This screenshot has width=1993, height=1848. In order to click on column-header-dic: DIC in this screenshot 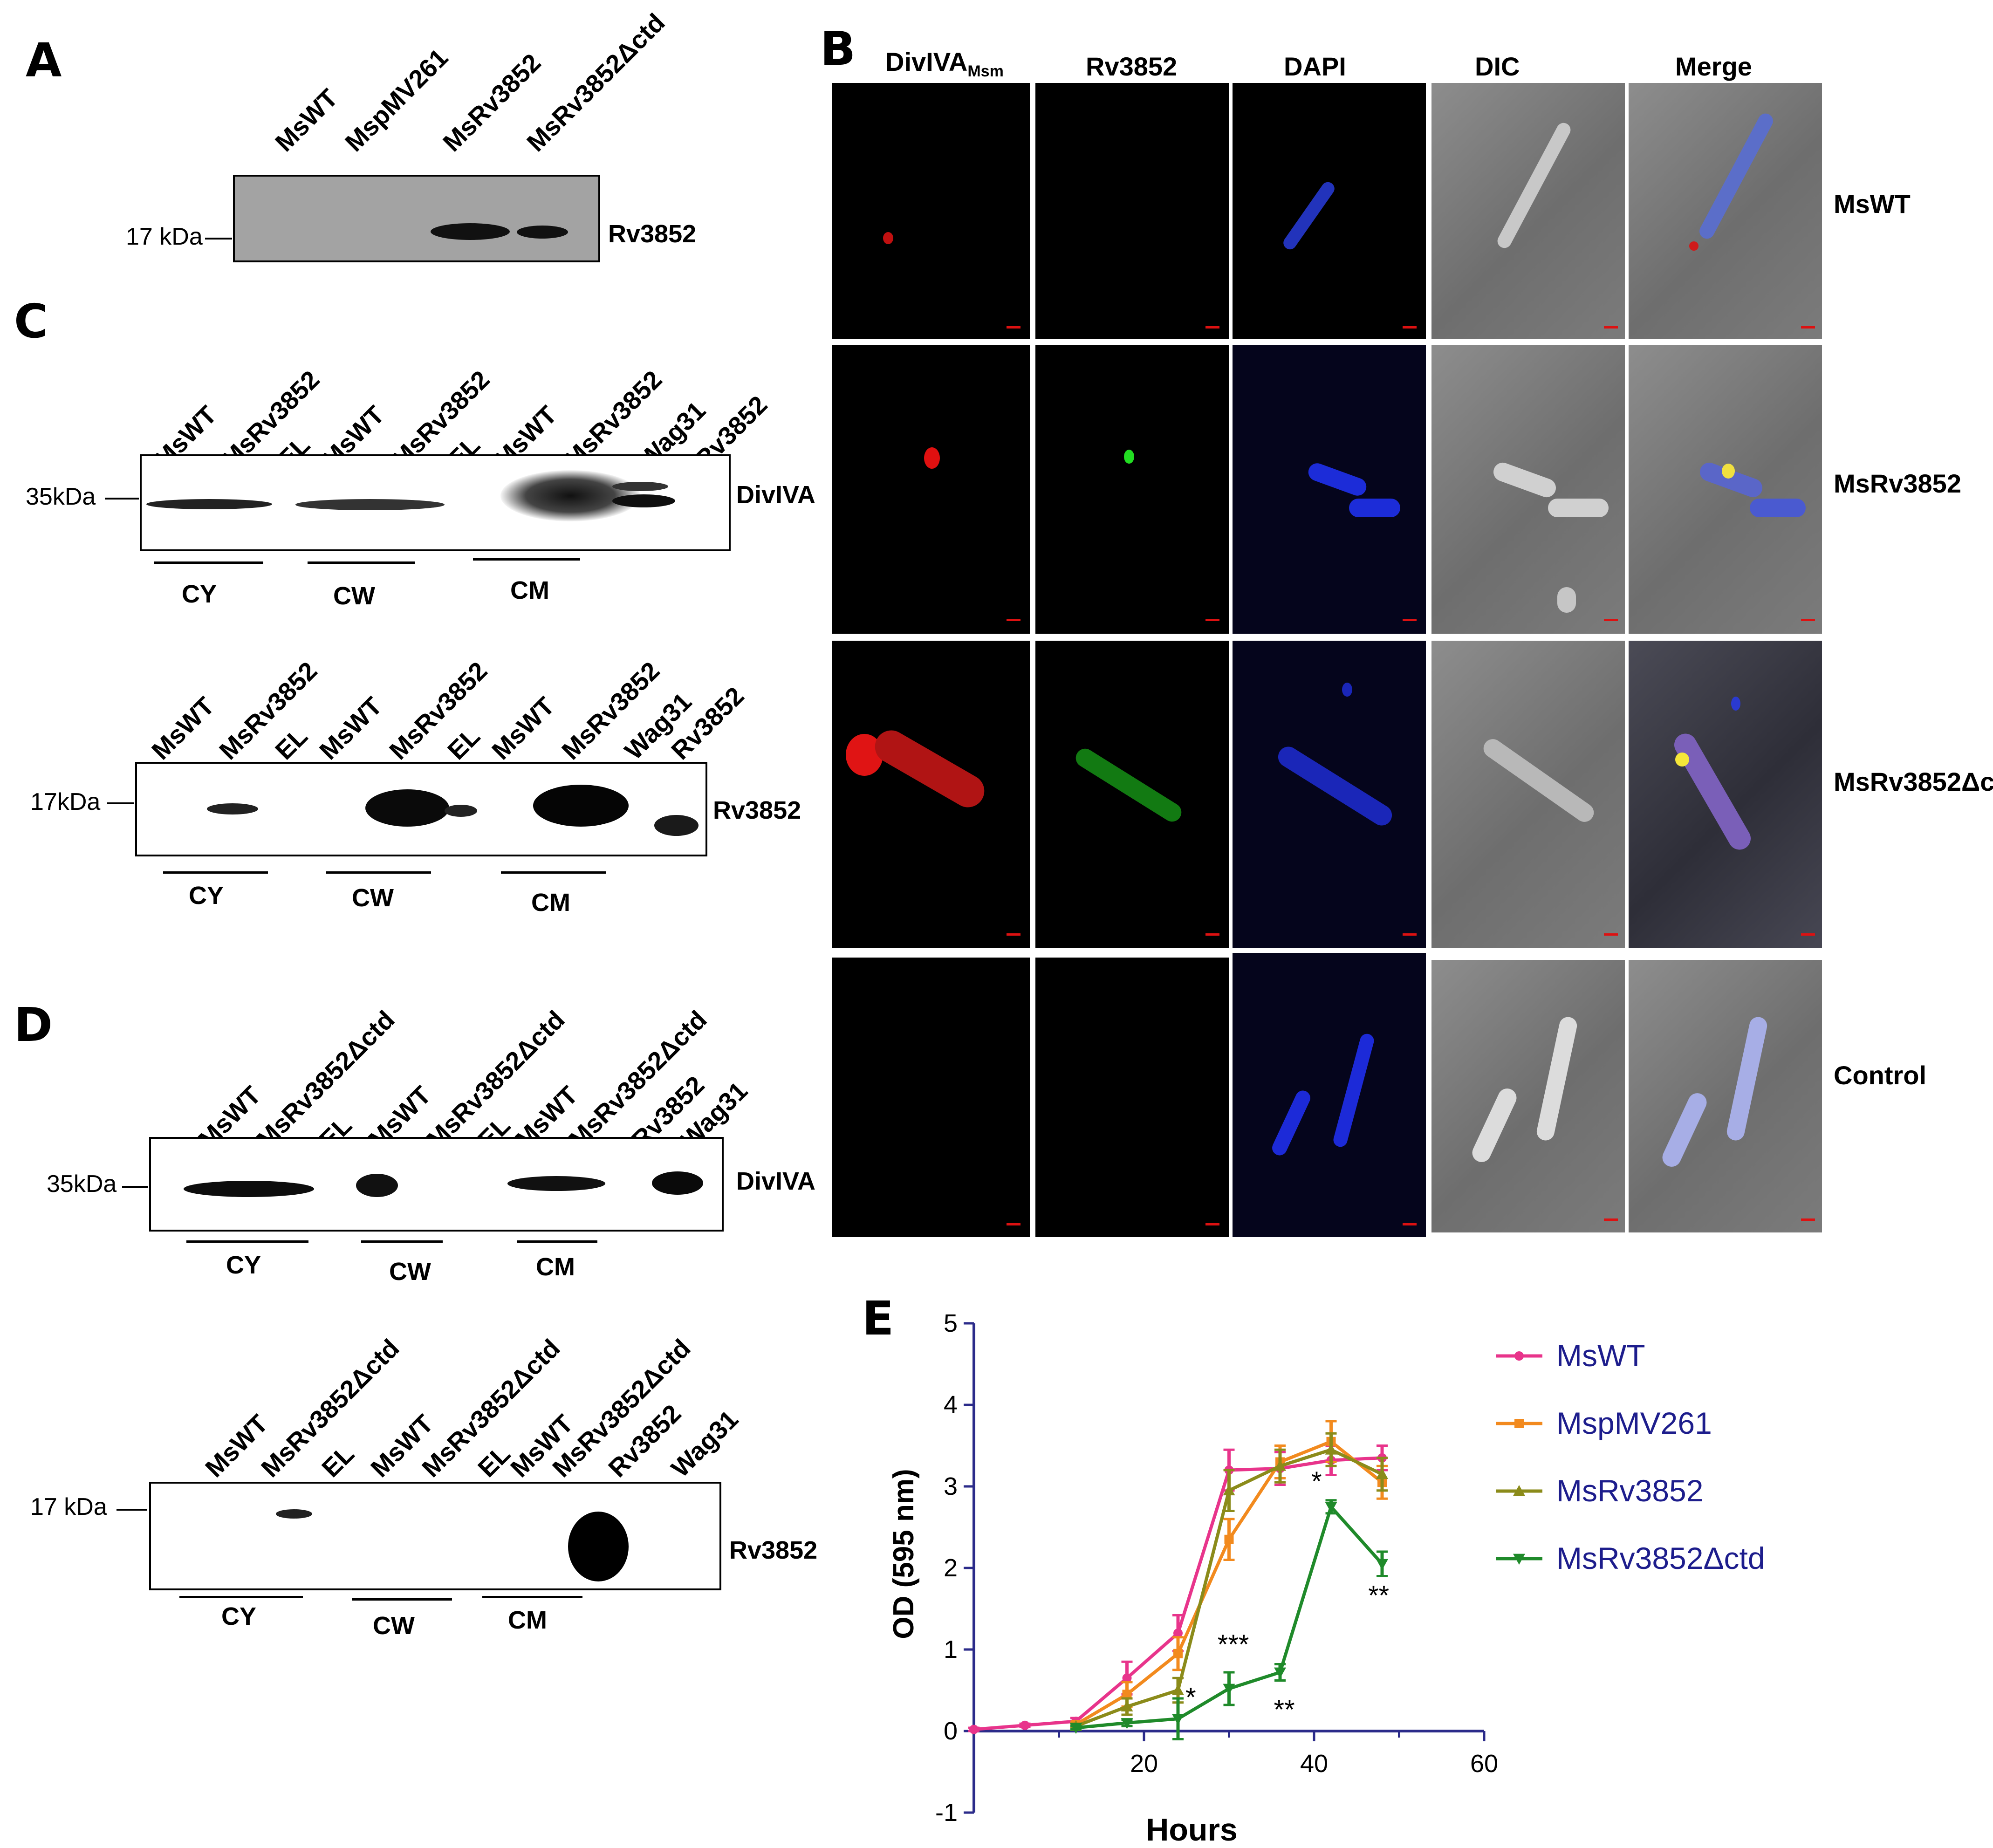, I will do `click(1497, 66)`.